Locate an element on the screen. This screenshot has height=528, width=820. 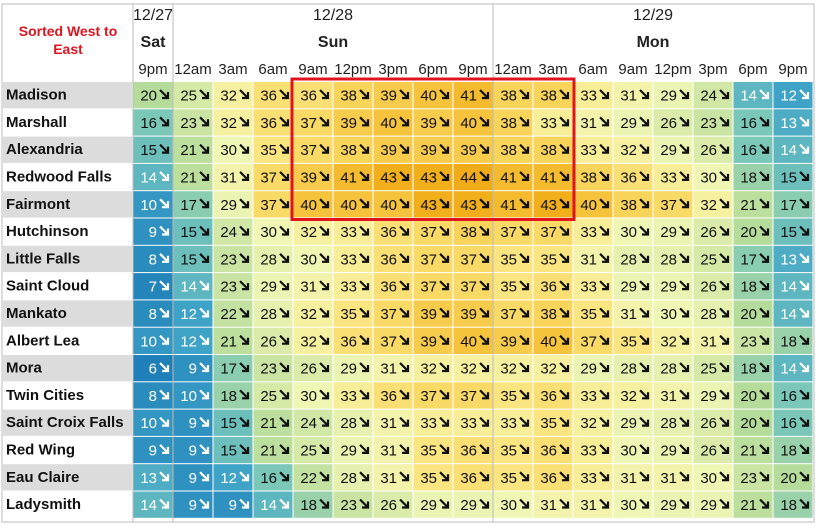
temp-value: 32 is located at coordinates (228, 96).